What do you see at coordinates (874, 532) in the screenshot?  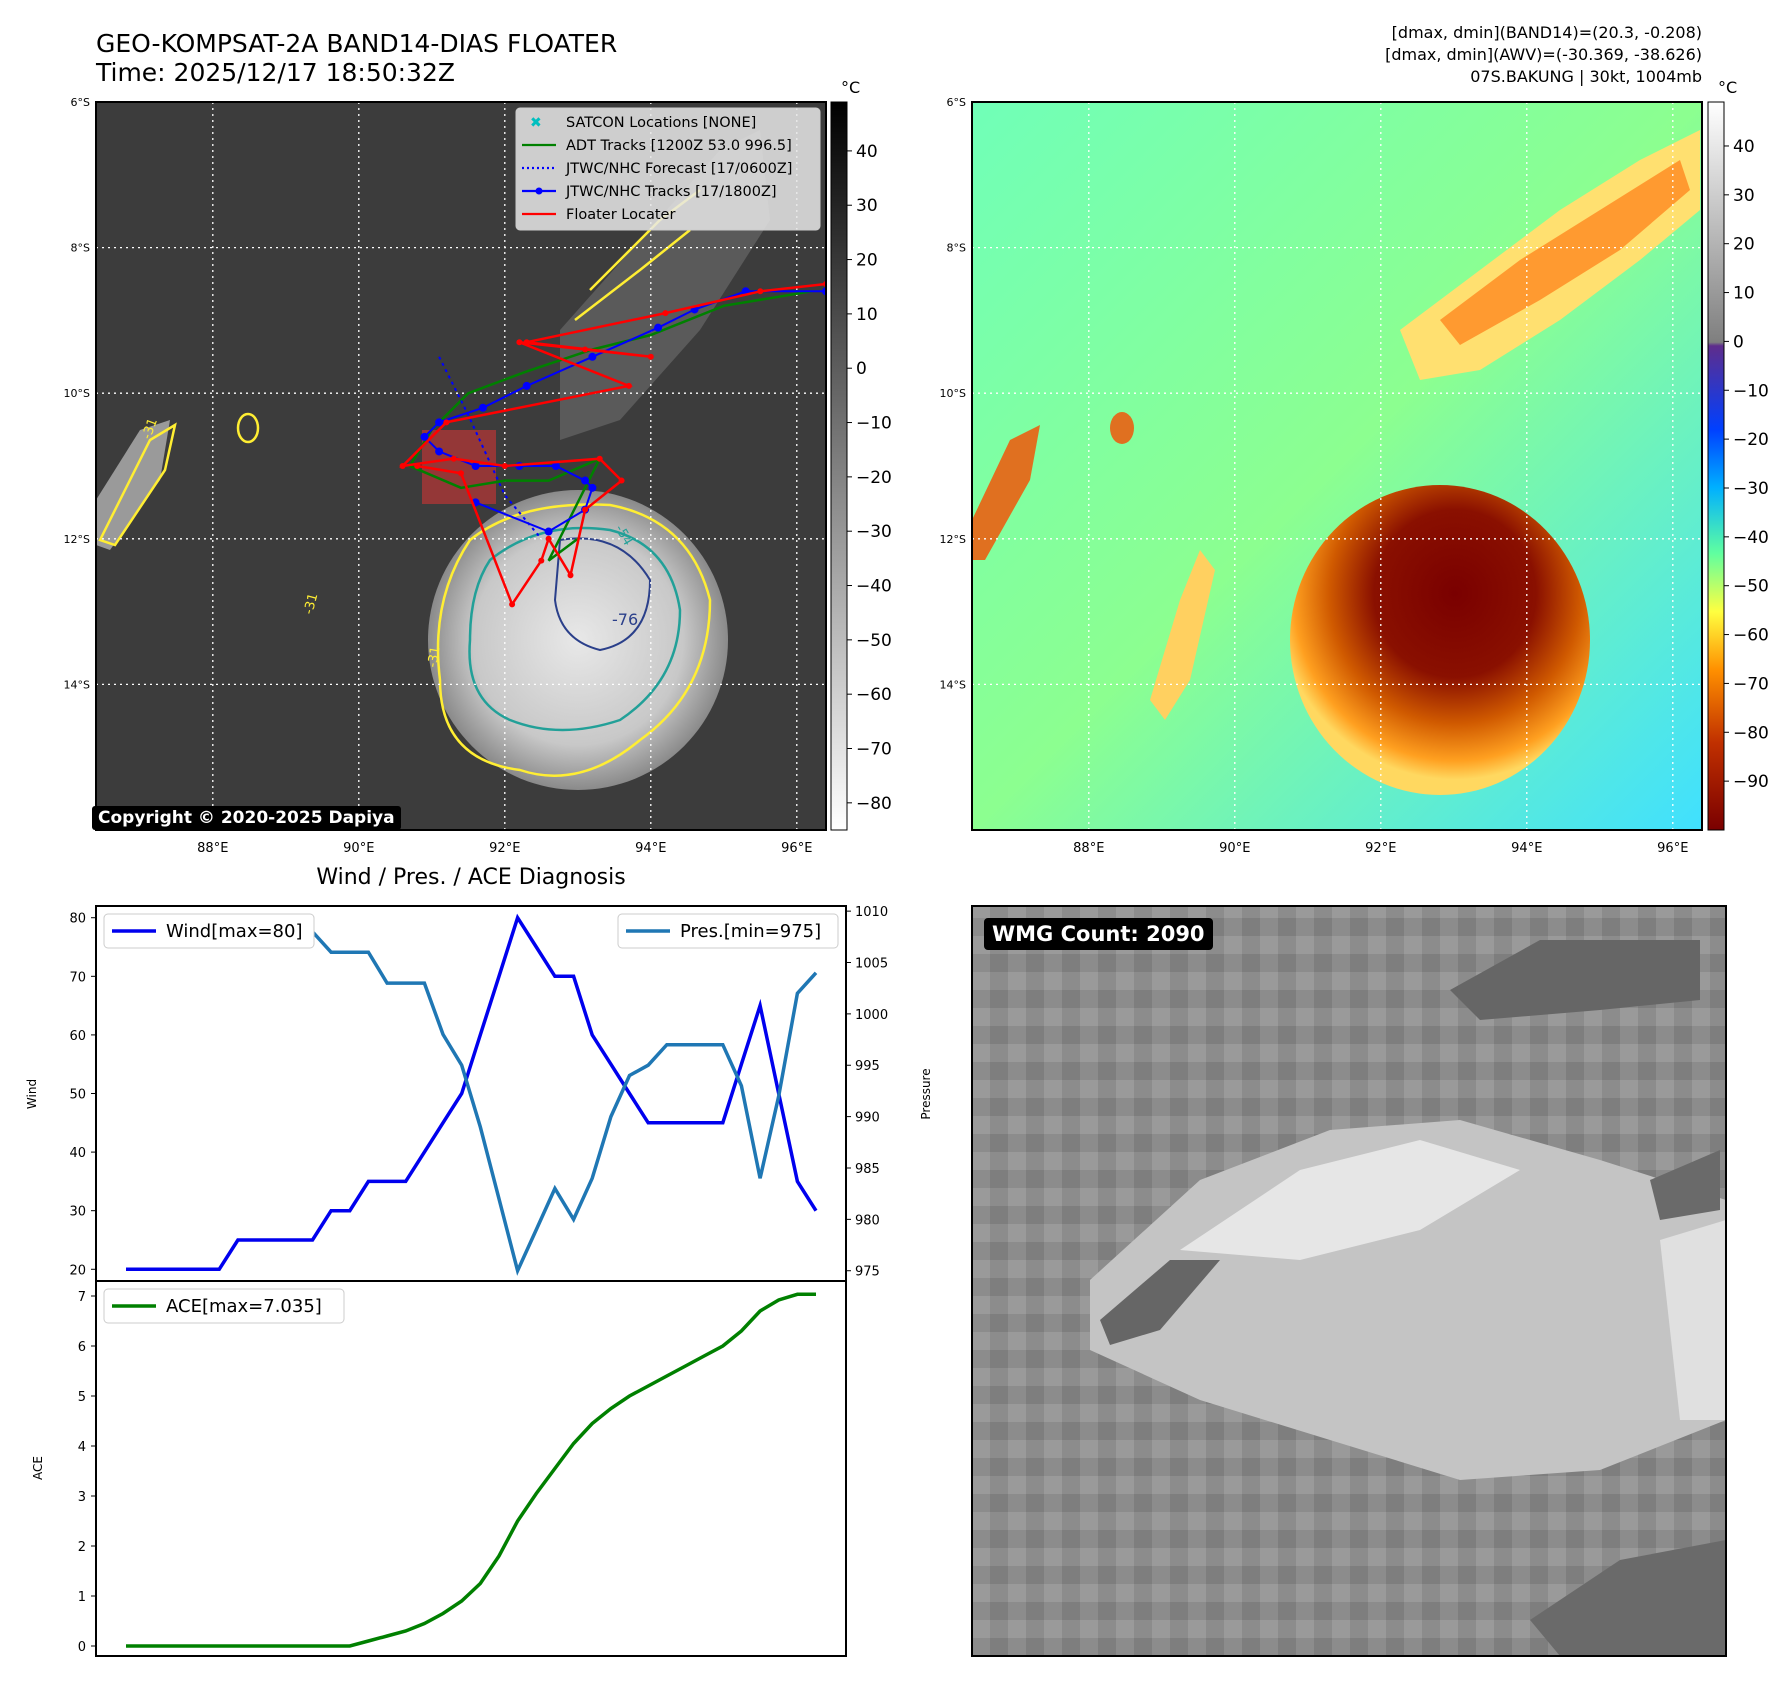 I see `colorbar-tick-label: −30` at bounding box center [874, 532].